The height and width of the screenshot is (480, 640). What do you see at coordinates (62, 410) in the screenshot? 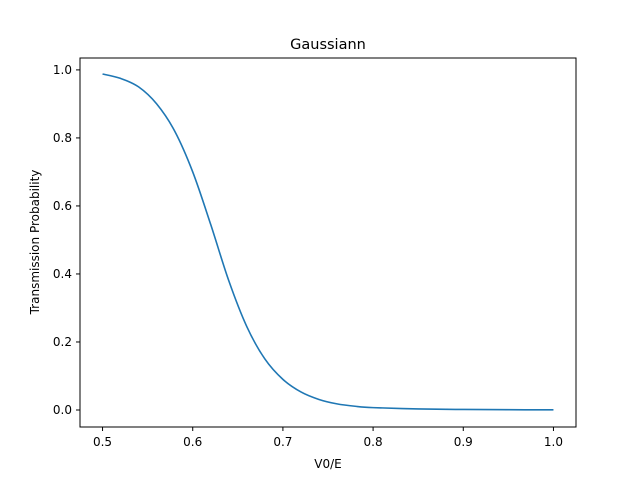
I see `y-tick-label: 0.0` at bounding box center [62, 410].